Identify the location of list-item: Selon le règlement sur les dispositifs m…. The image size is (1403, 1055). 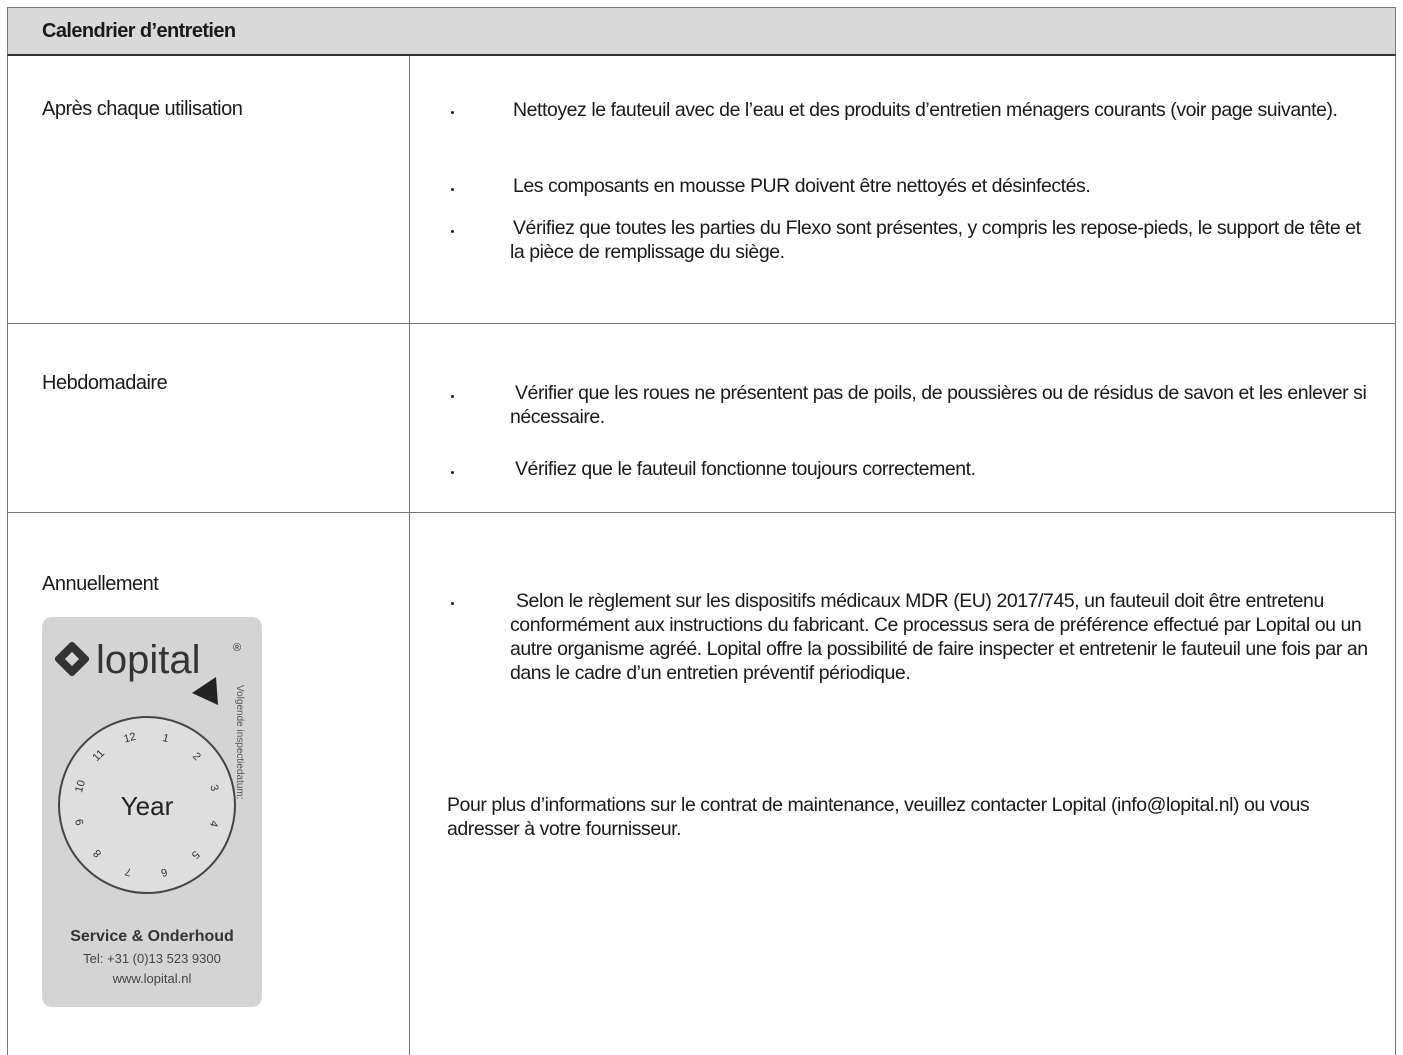
(939, 637).